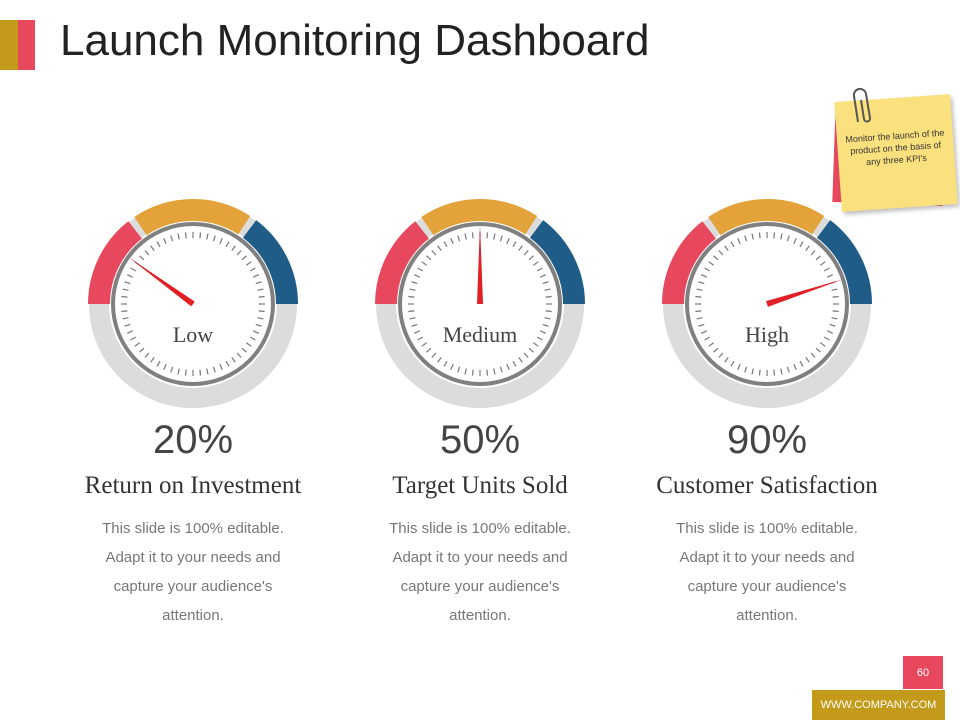 The height and width of the screenshot is (720, 960). I want to click on website: WWW.COMPANY.COM, so click(878, 705).